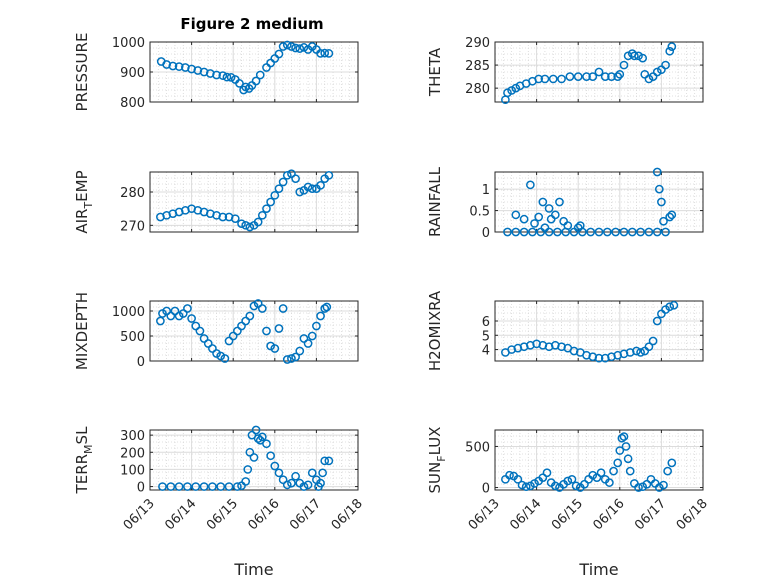 This screenshot has width=778, height=583. What do you see at coordinates (132, 103) in the screenshot?
I see `y-tick-label: 800` at bounding box center [132, 103].